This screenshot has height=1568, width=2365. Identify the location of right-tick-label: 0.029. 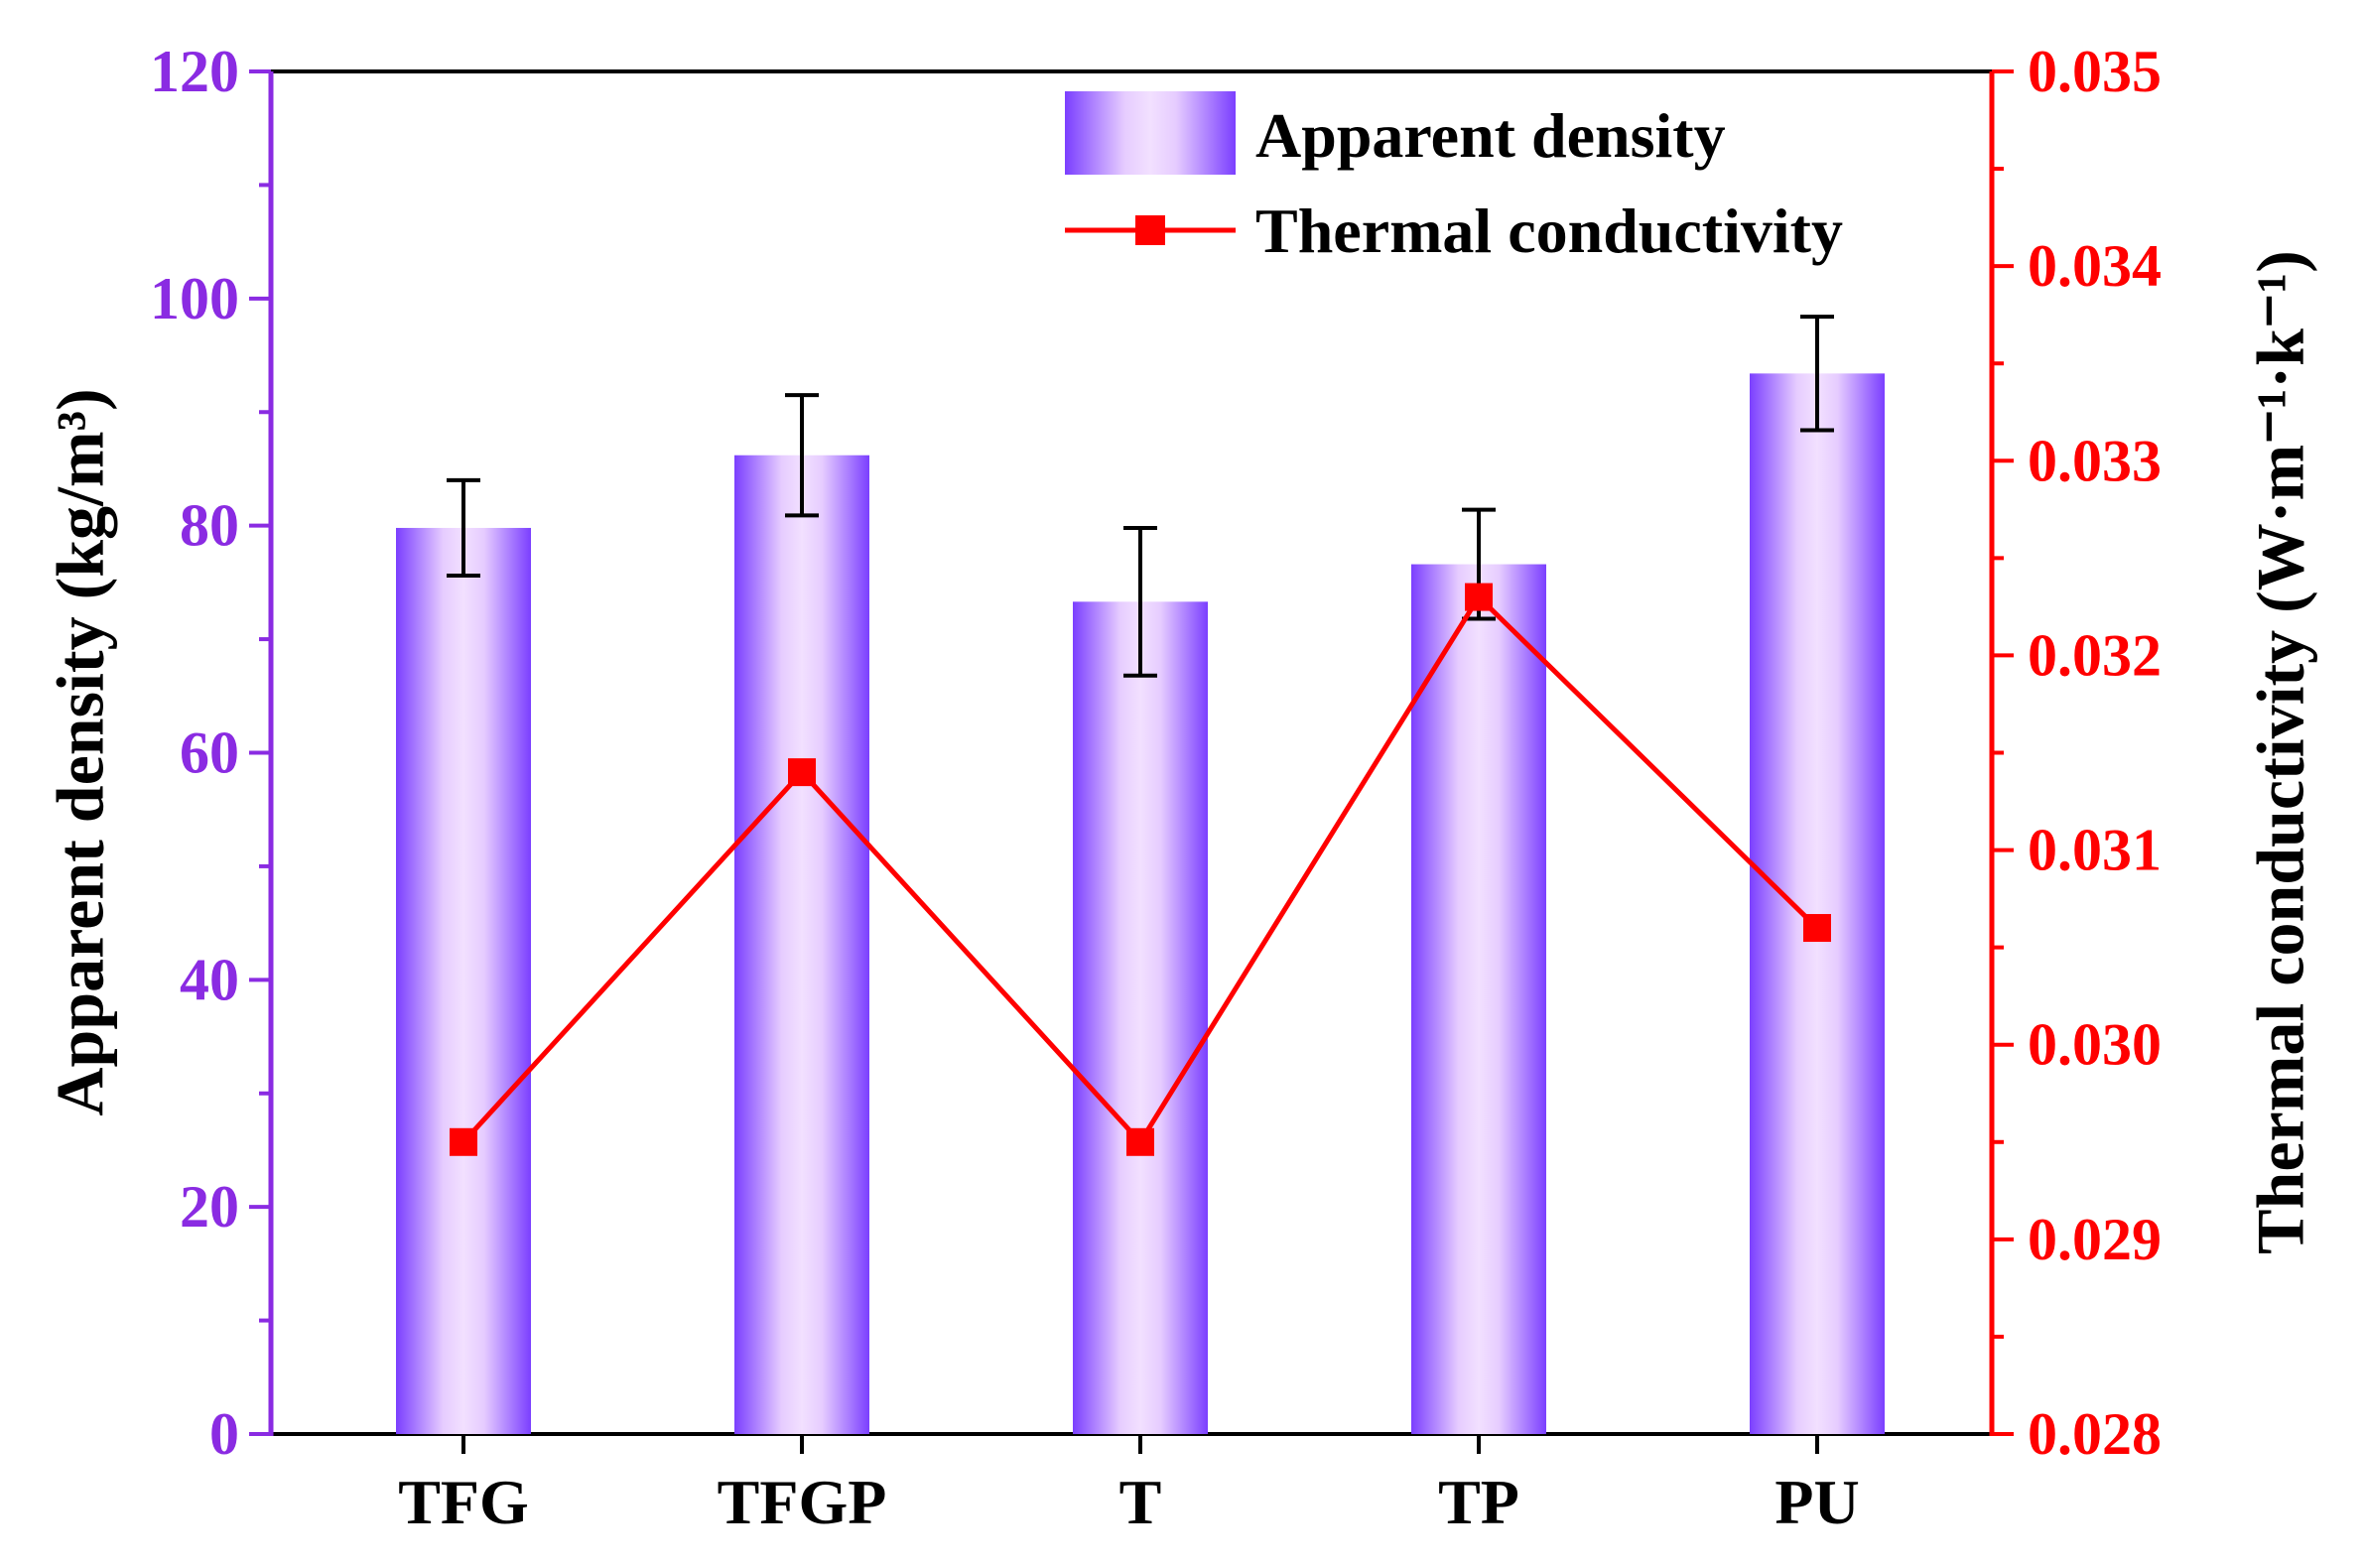
(2095, 1239).